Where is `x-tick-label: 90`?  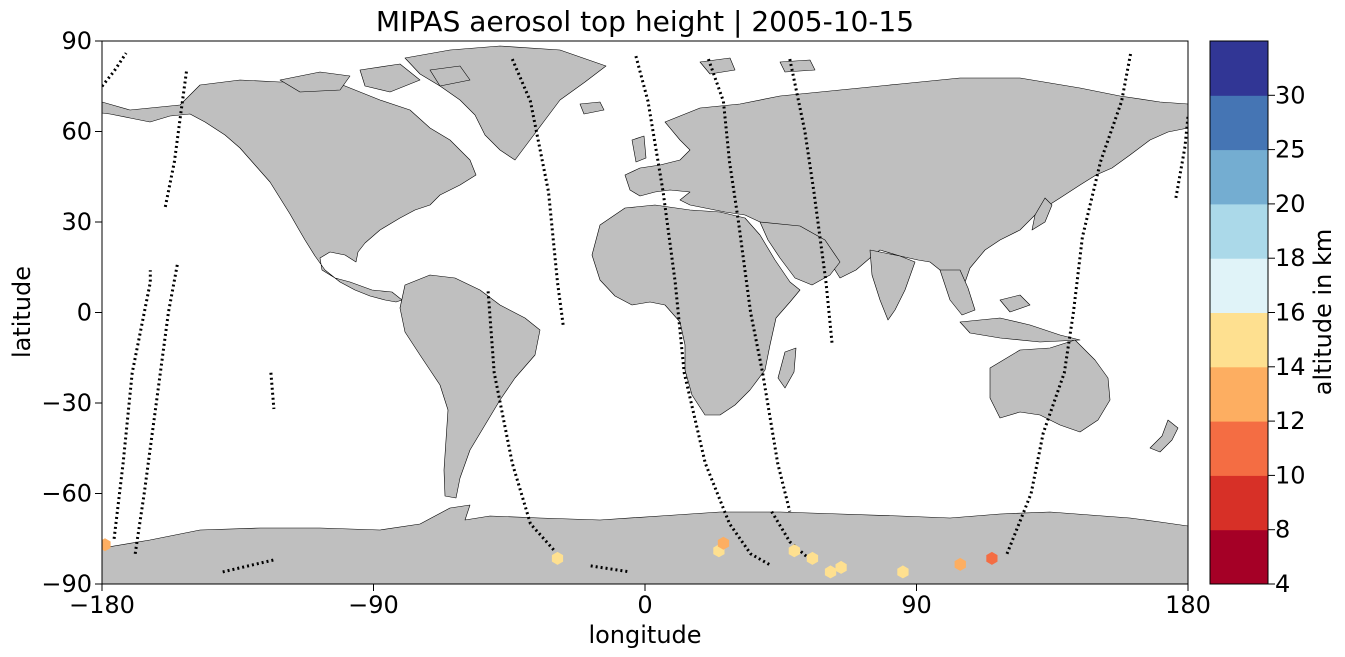
x-tick-label: 90 is located at coordinates (916, 605).